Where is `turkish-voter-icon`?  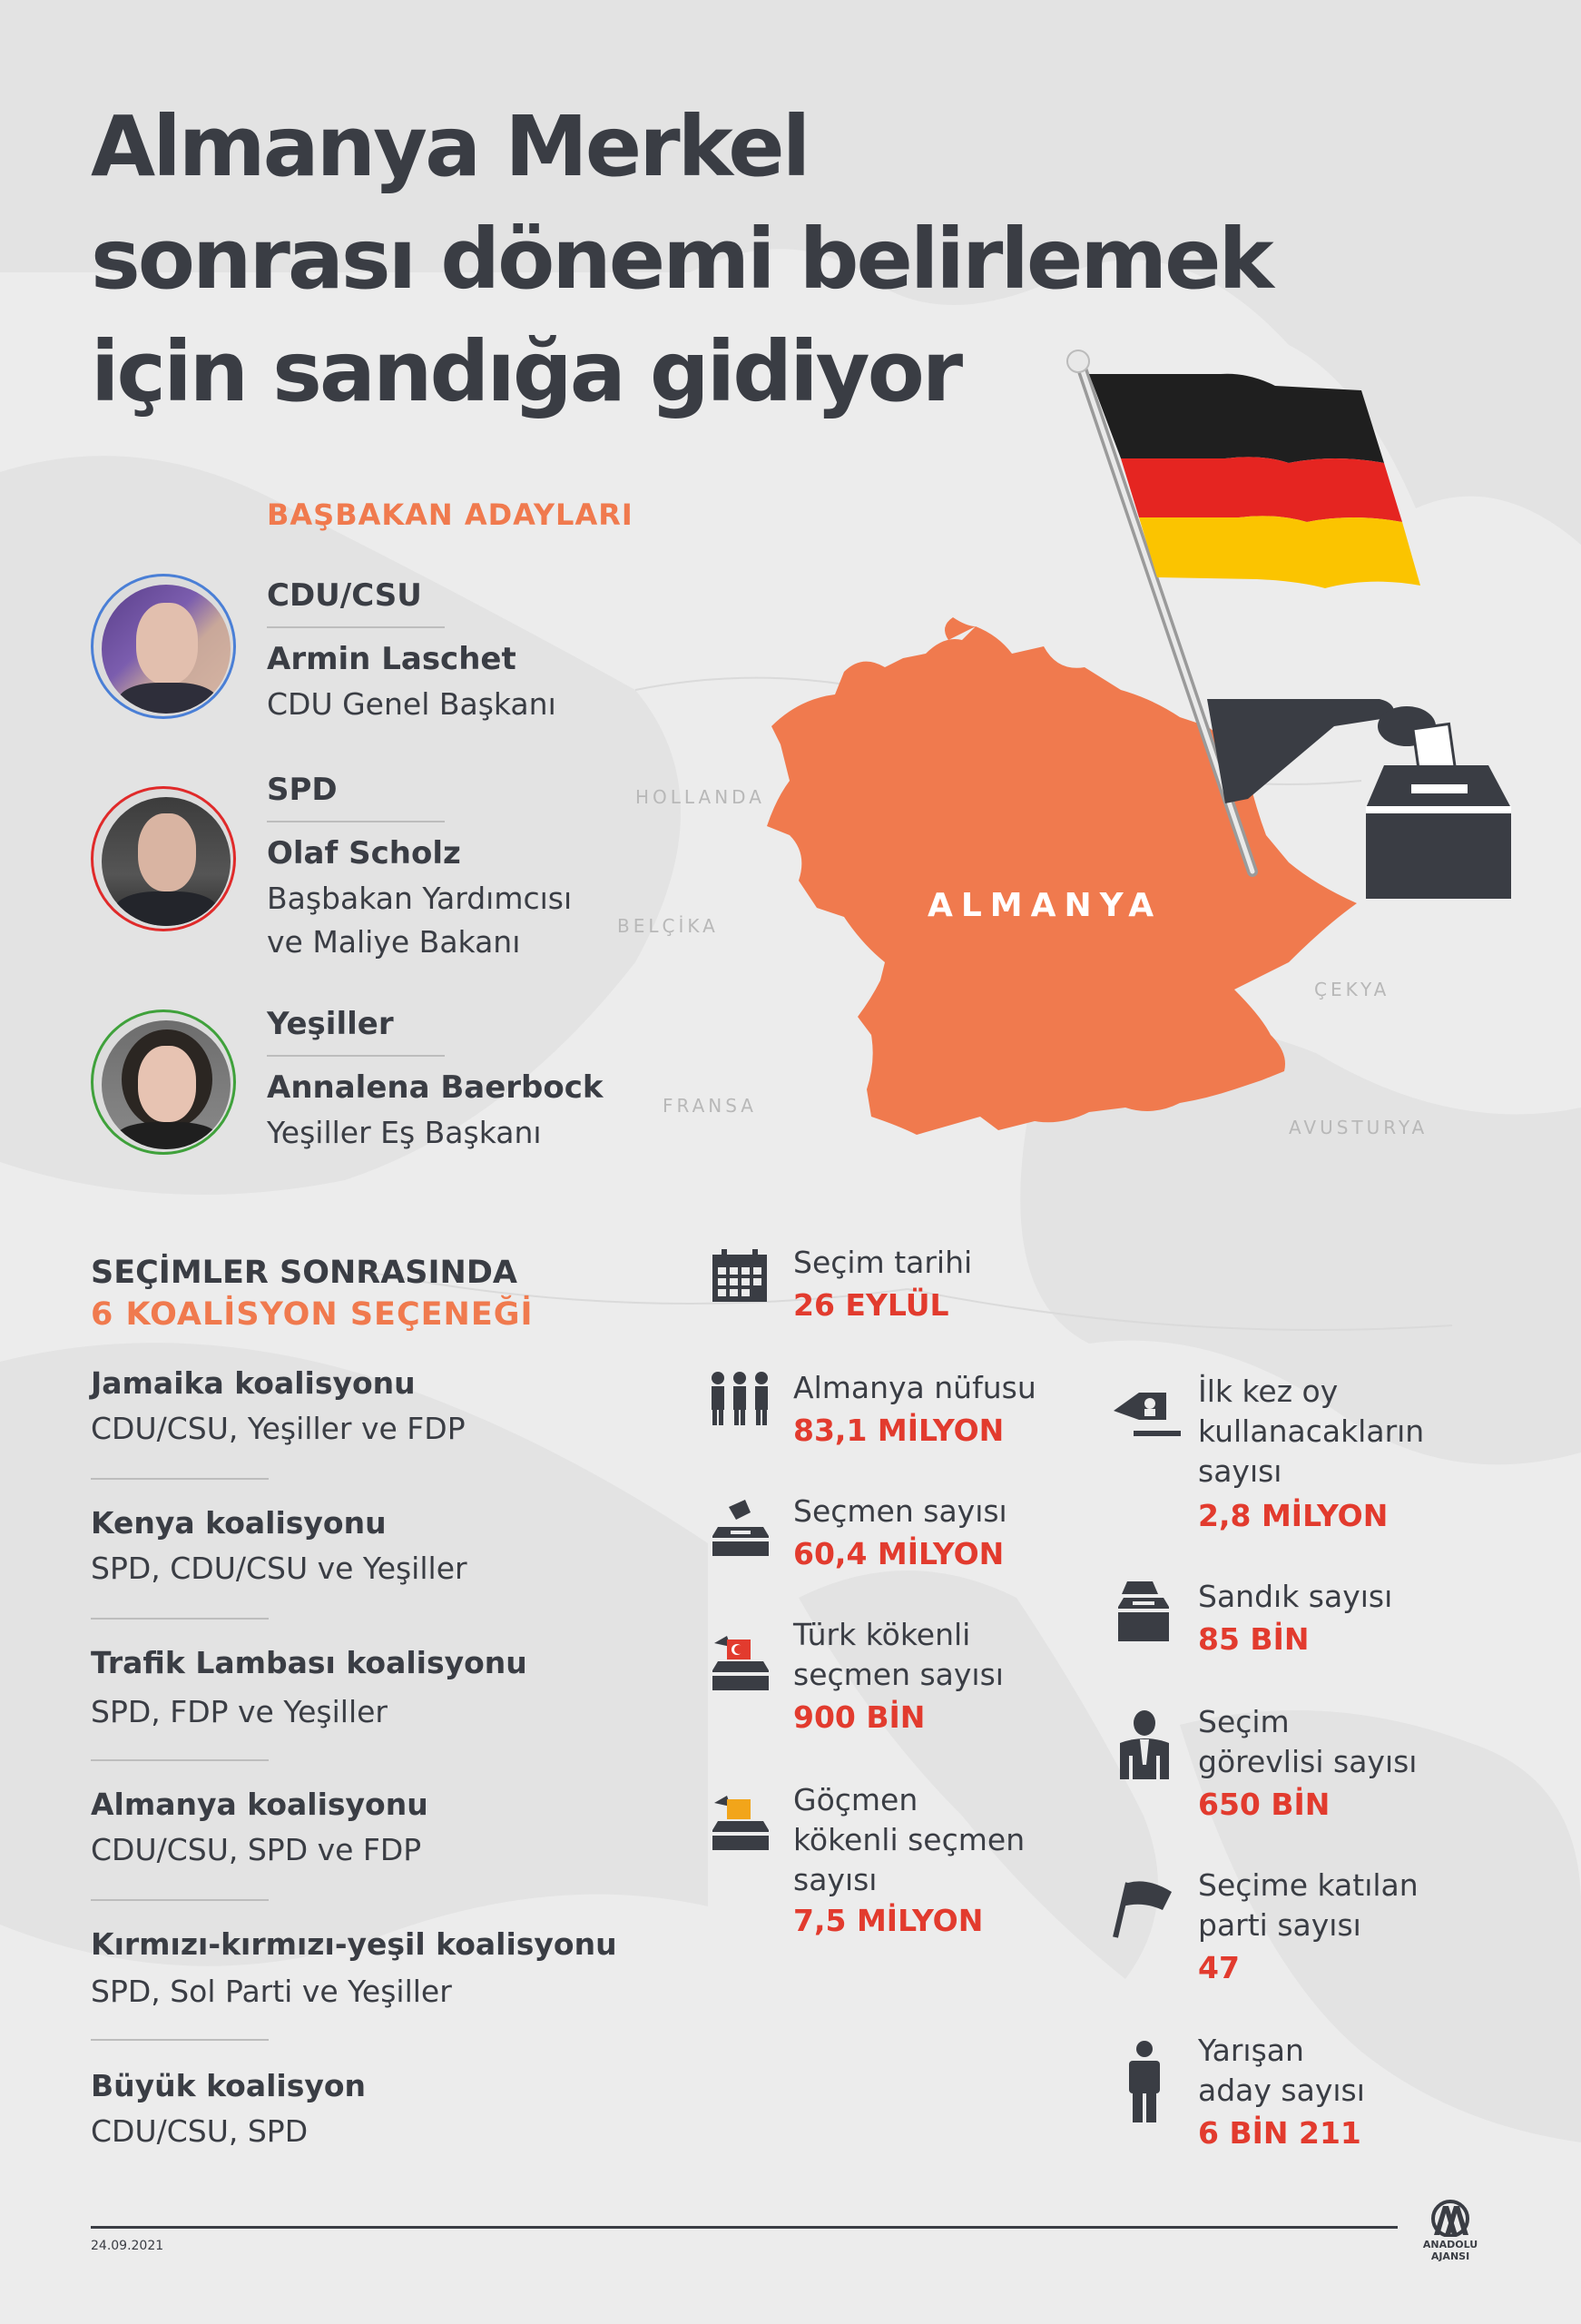 turkish-voter-icon is located at coordinates (740, 1663).